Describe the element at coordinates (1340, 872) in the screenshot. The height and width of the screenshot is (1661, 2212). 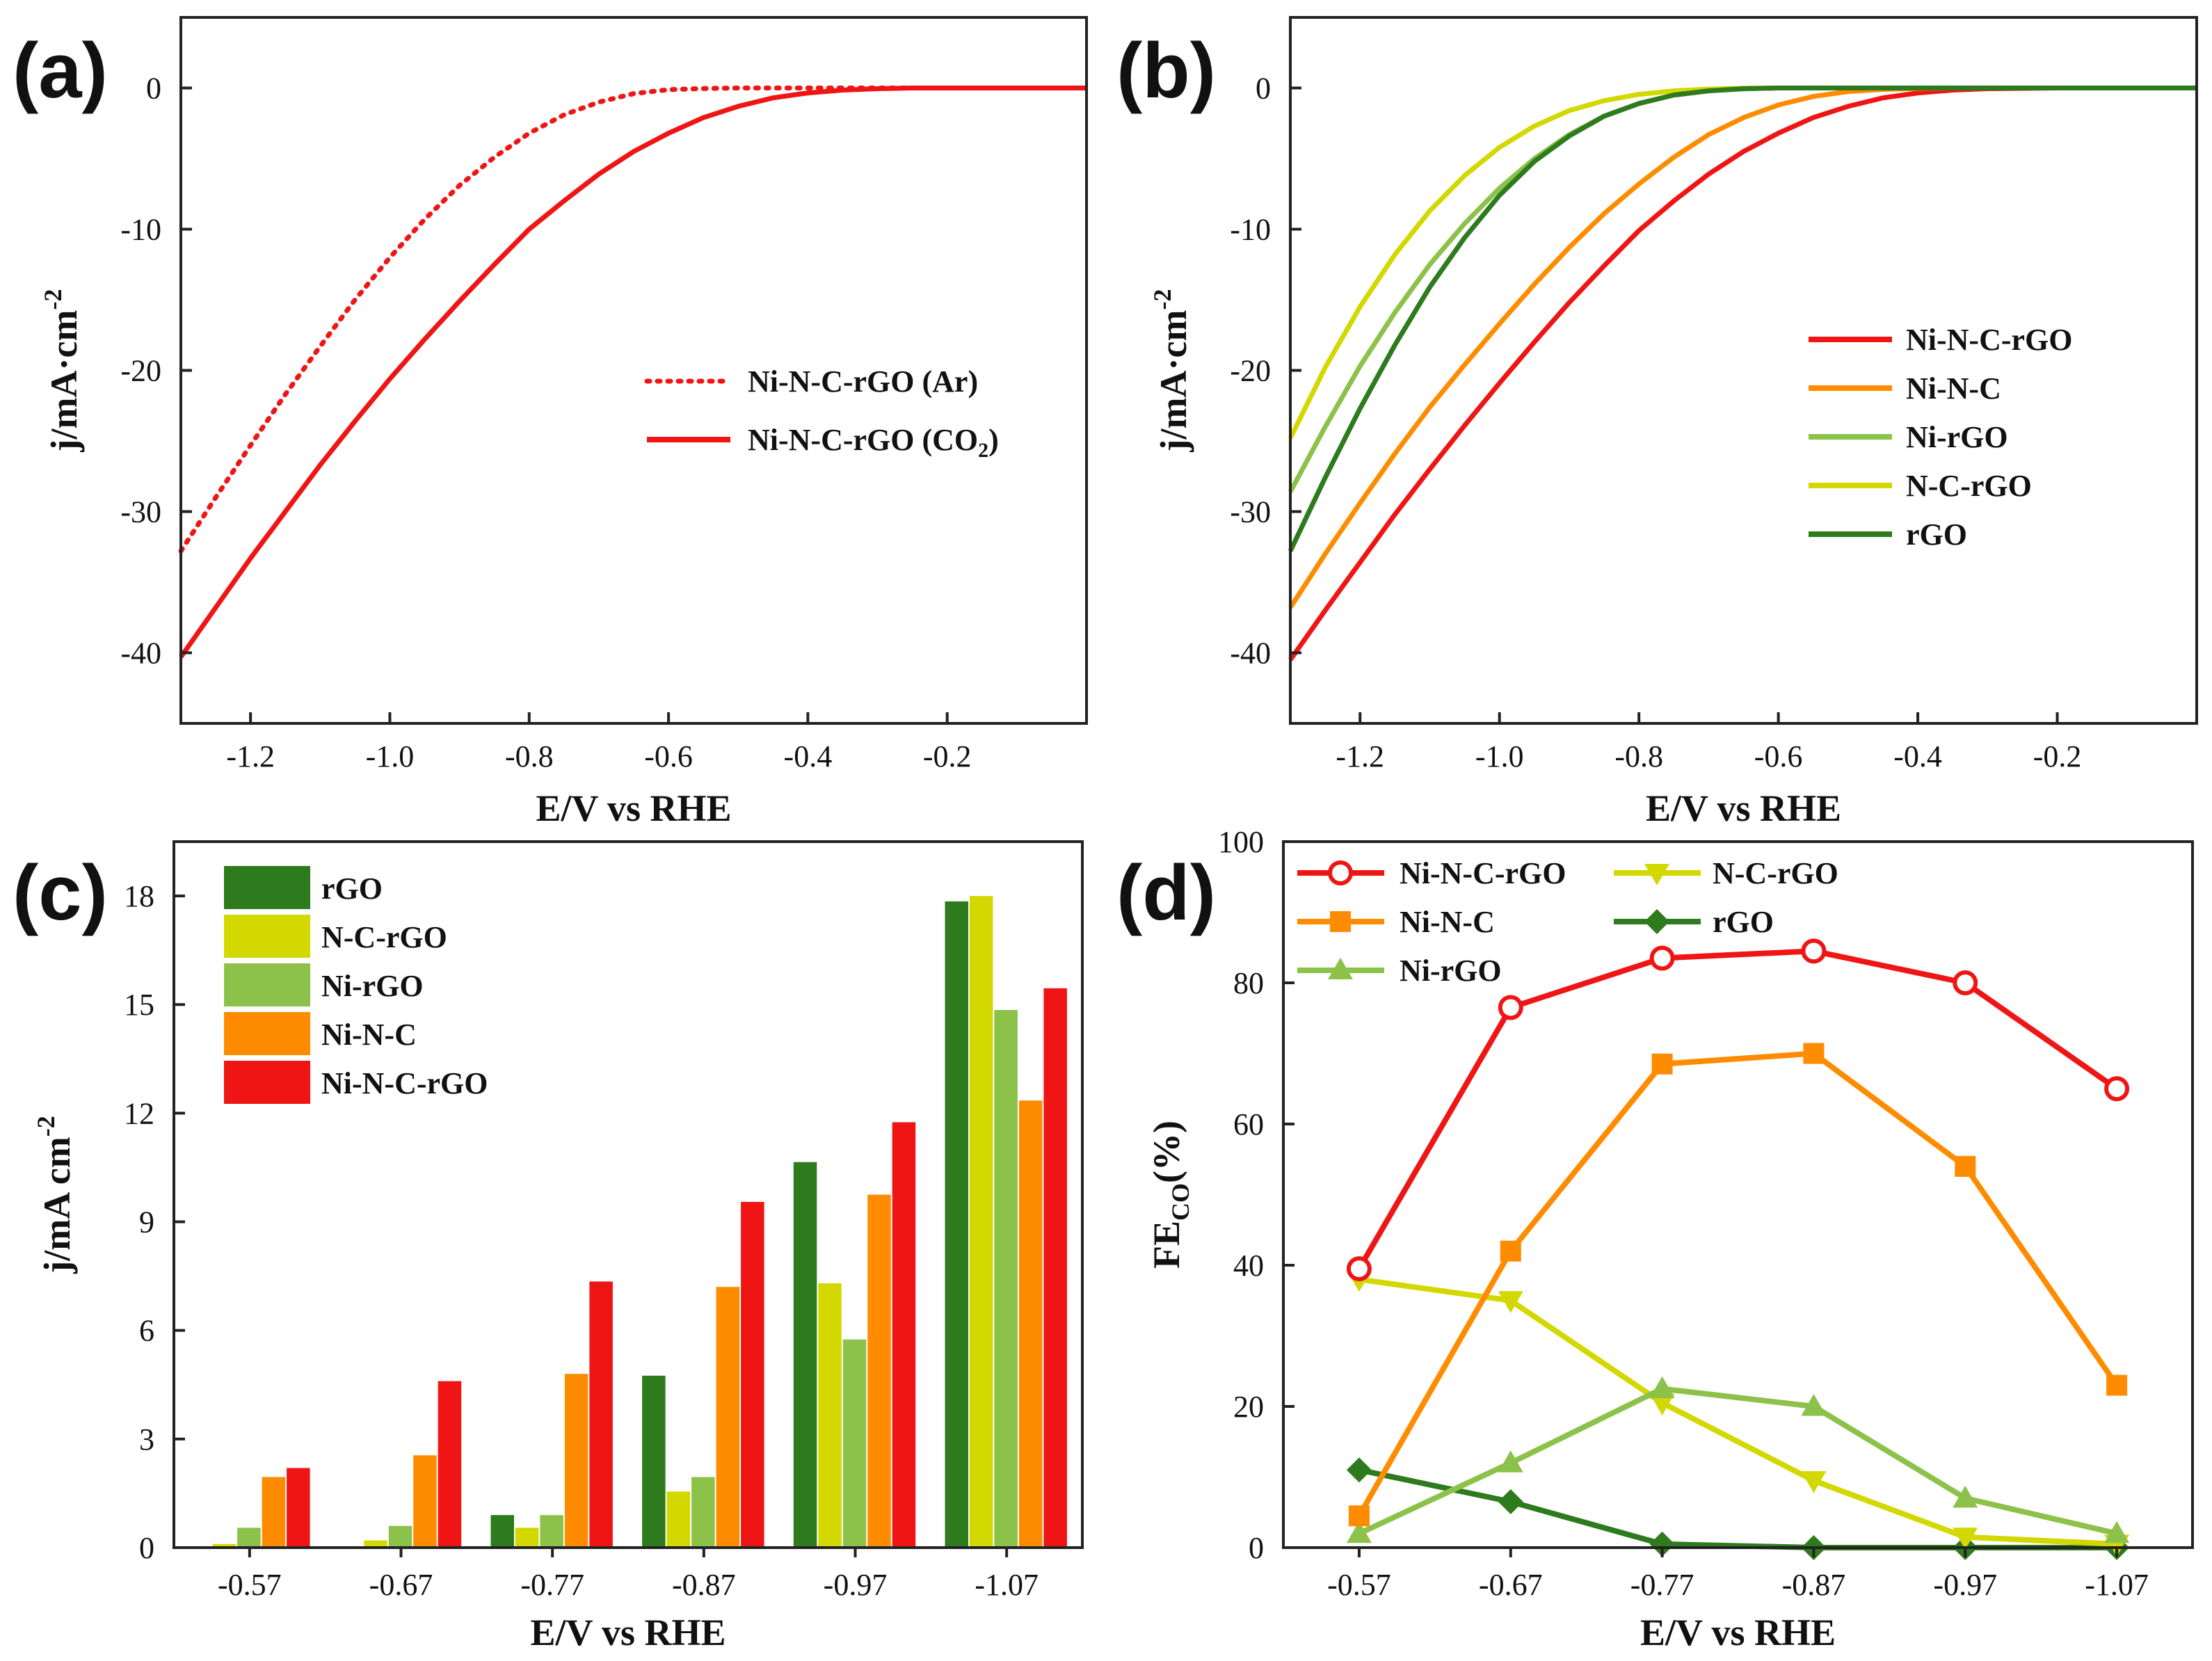
I see `legend-marker-ni-n-c-rgo` at that location.